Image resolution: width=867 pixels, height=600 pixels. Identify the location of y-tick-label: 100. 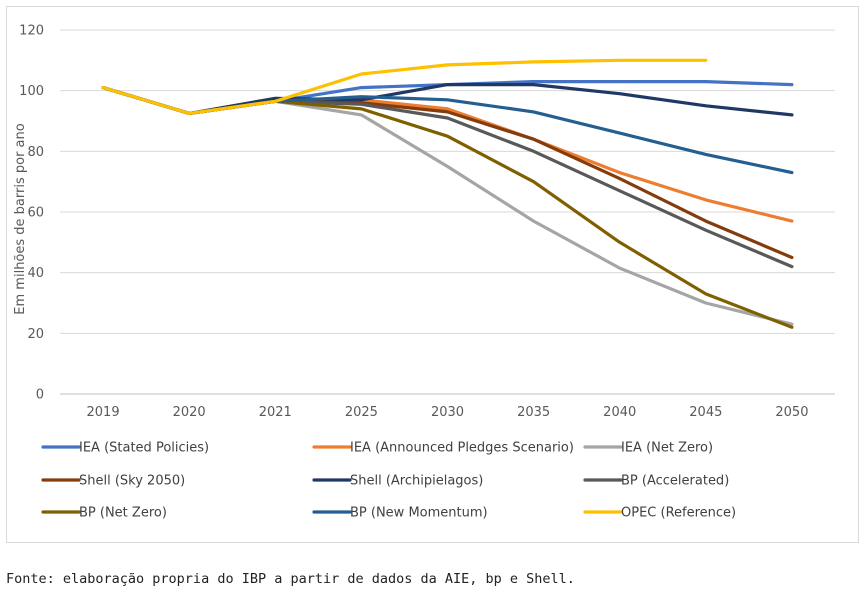
(31, 91).